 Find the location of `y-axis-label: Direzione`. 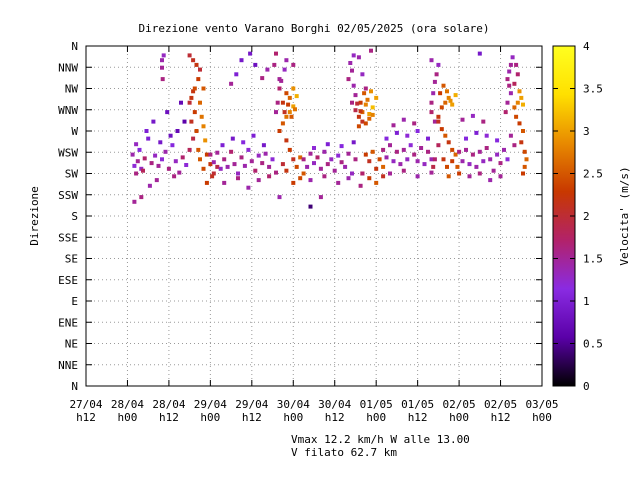

y-axis-label: Direzione is located at coordinates (34, 216).